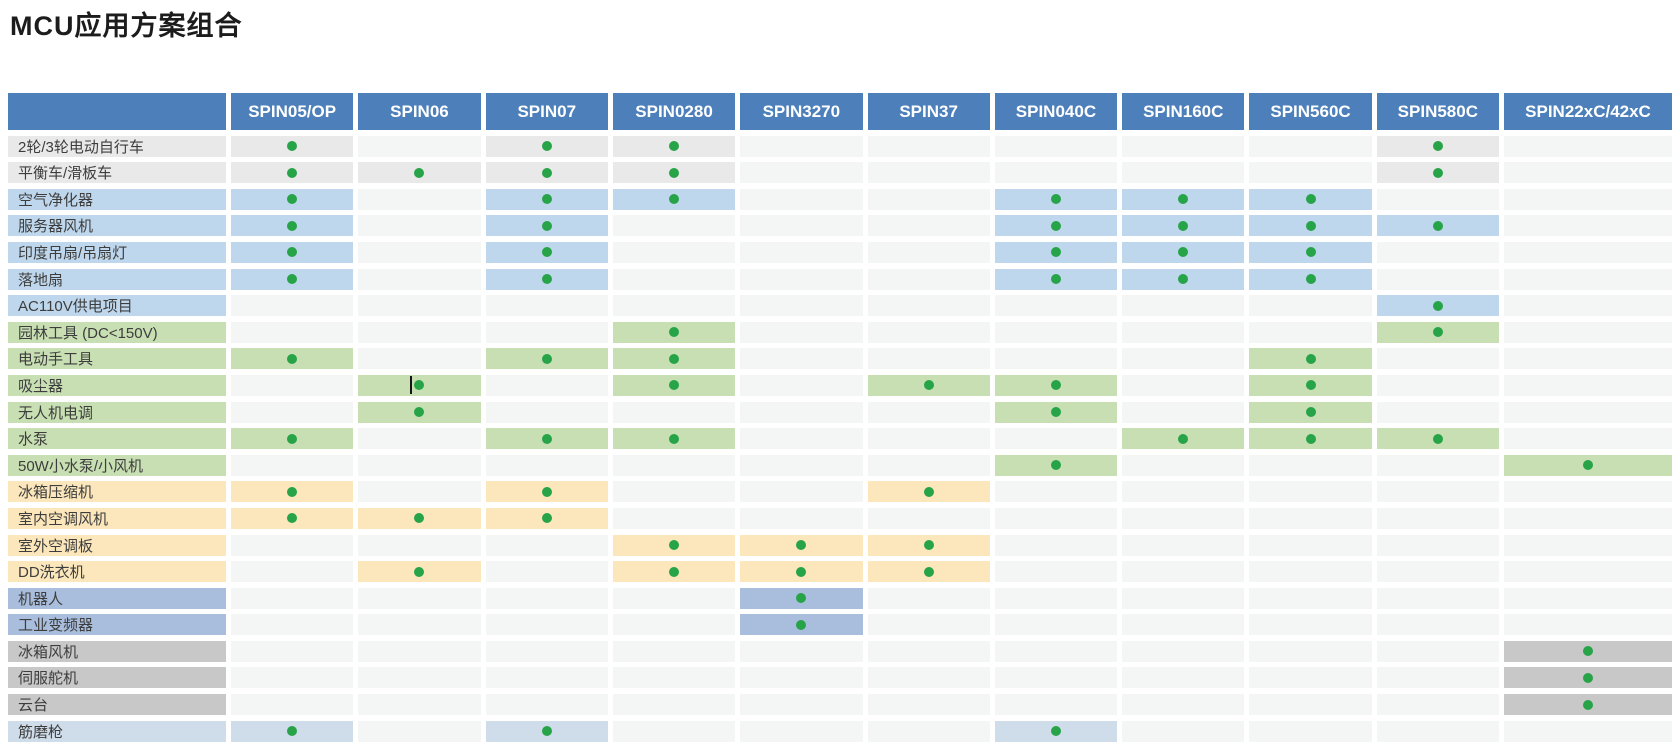  Describe the element at coordinates (117, 492) in the screenshot. I see `row-label: 冰箱压缩机` at that location.